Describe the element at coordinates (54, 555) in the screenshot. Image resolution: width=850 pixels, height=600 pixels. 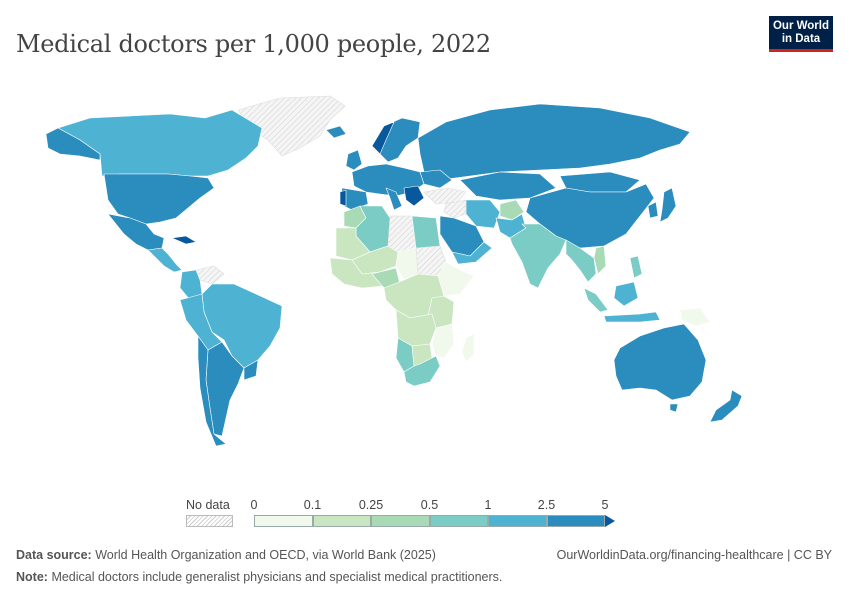
I see `source-label: Data source:` at that location.